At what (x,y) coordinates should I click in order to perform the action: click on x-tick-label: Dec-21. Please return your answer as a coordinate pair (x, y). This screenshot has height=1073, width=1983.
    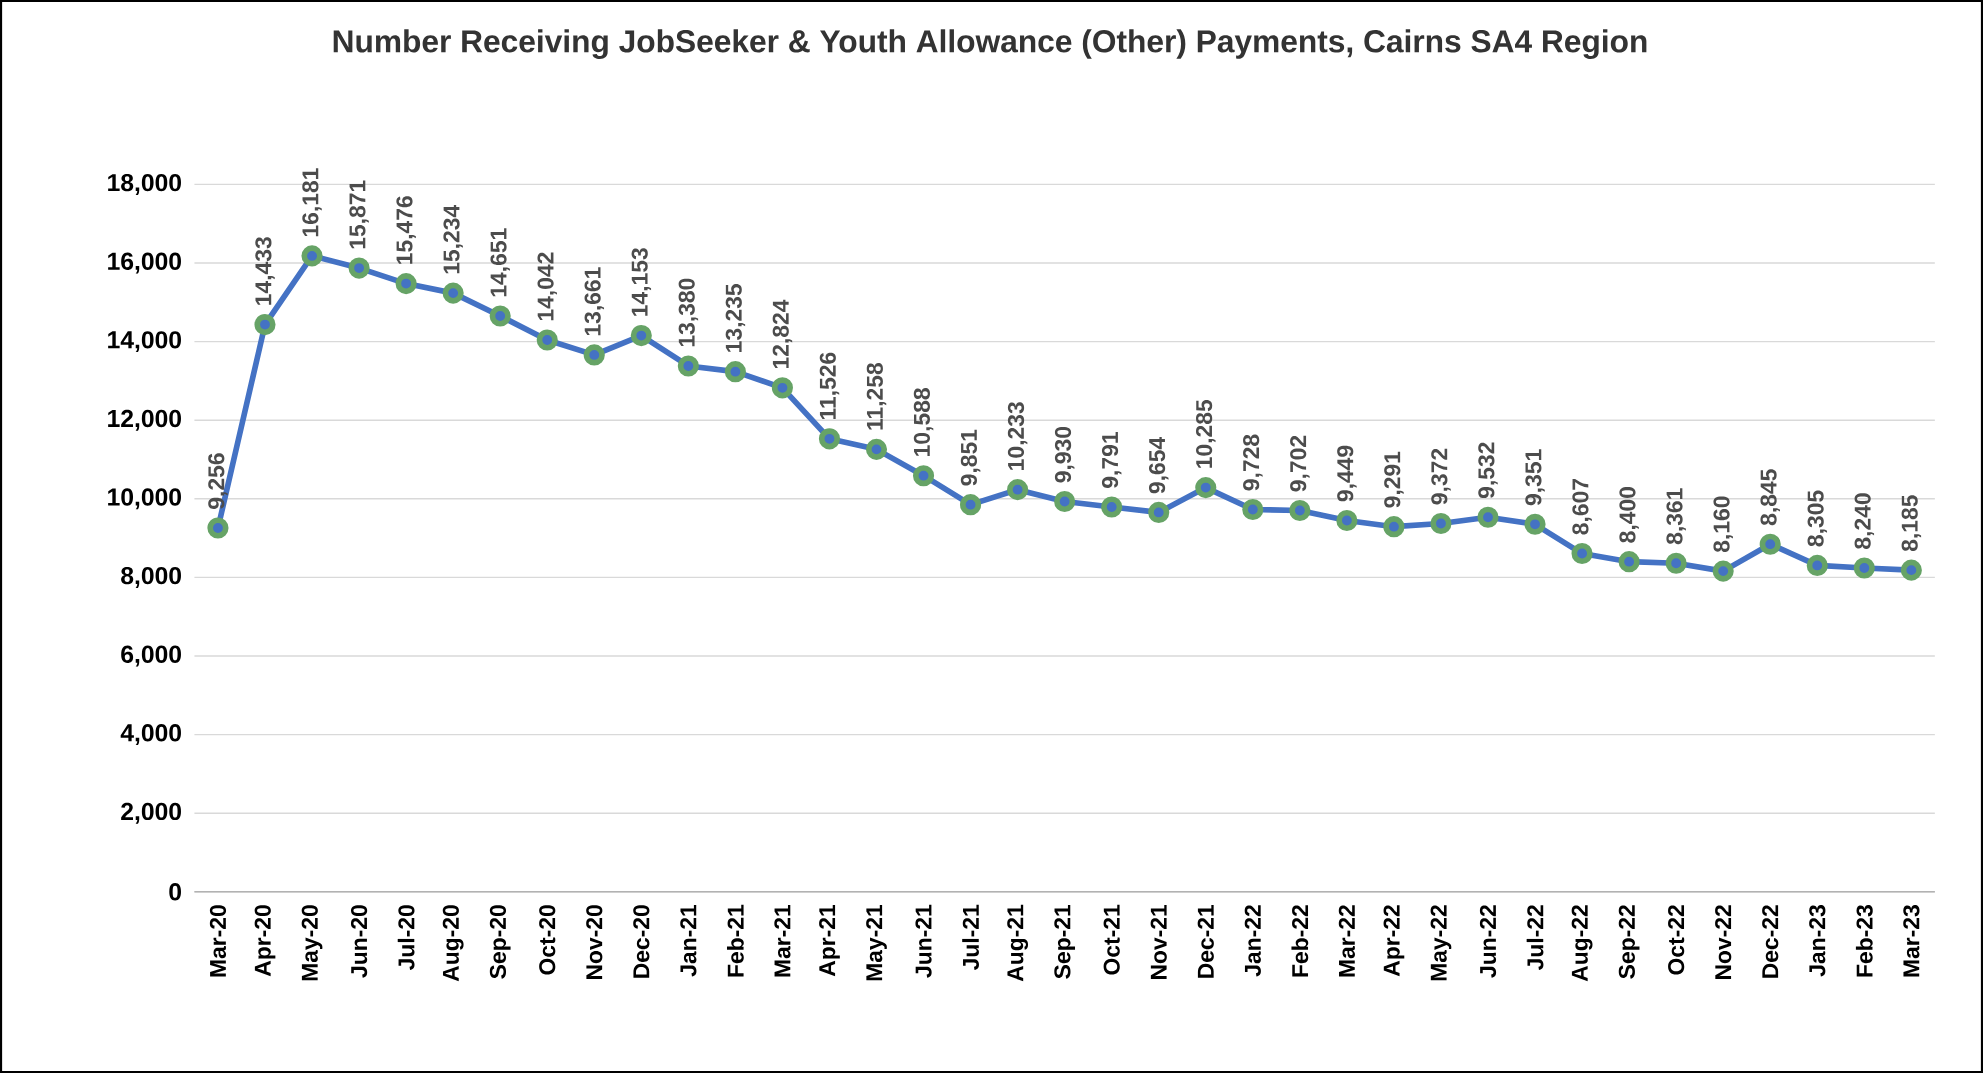
    Looking at the image, I should click on (1205, 941).